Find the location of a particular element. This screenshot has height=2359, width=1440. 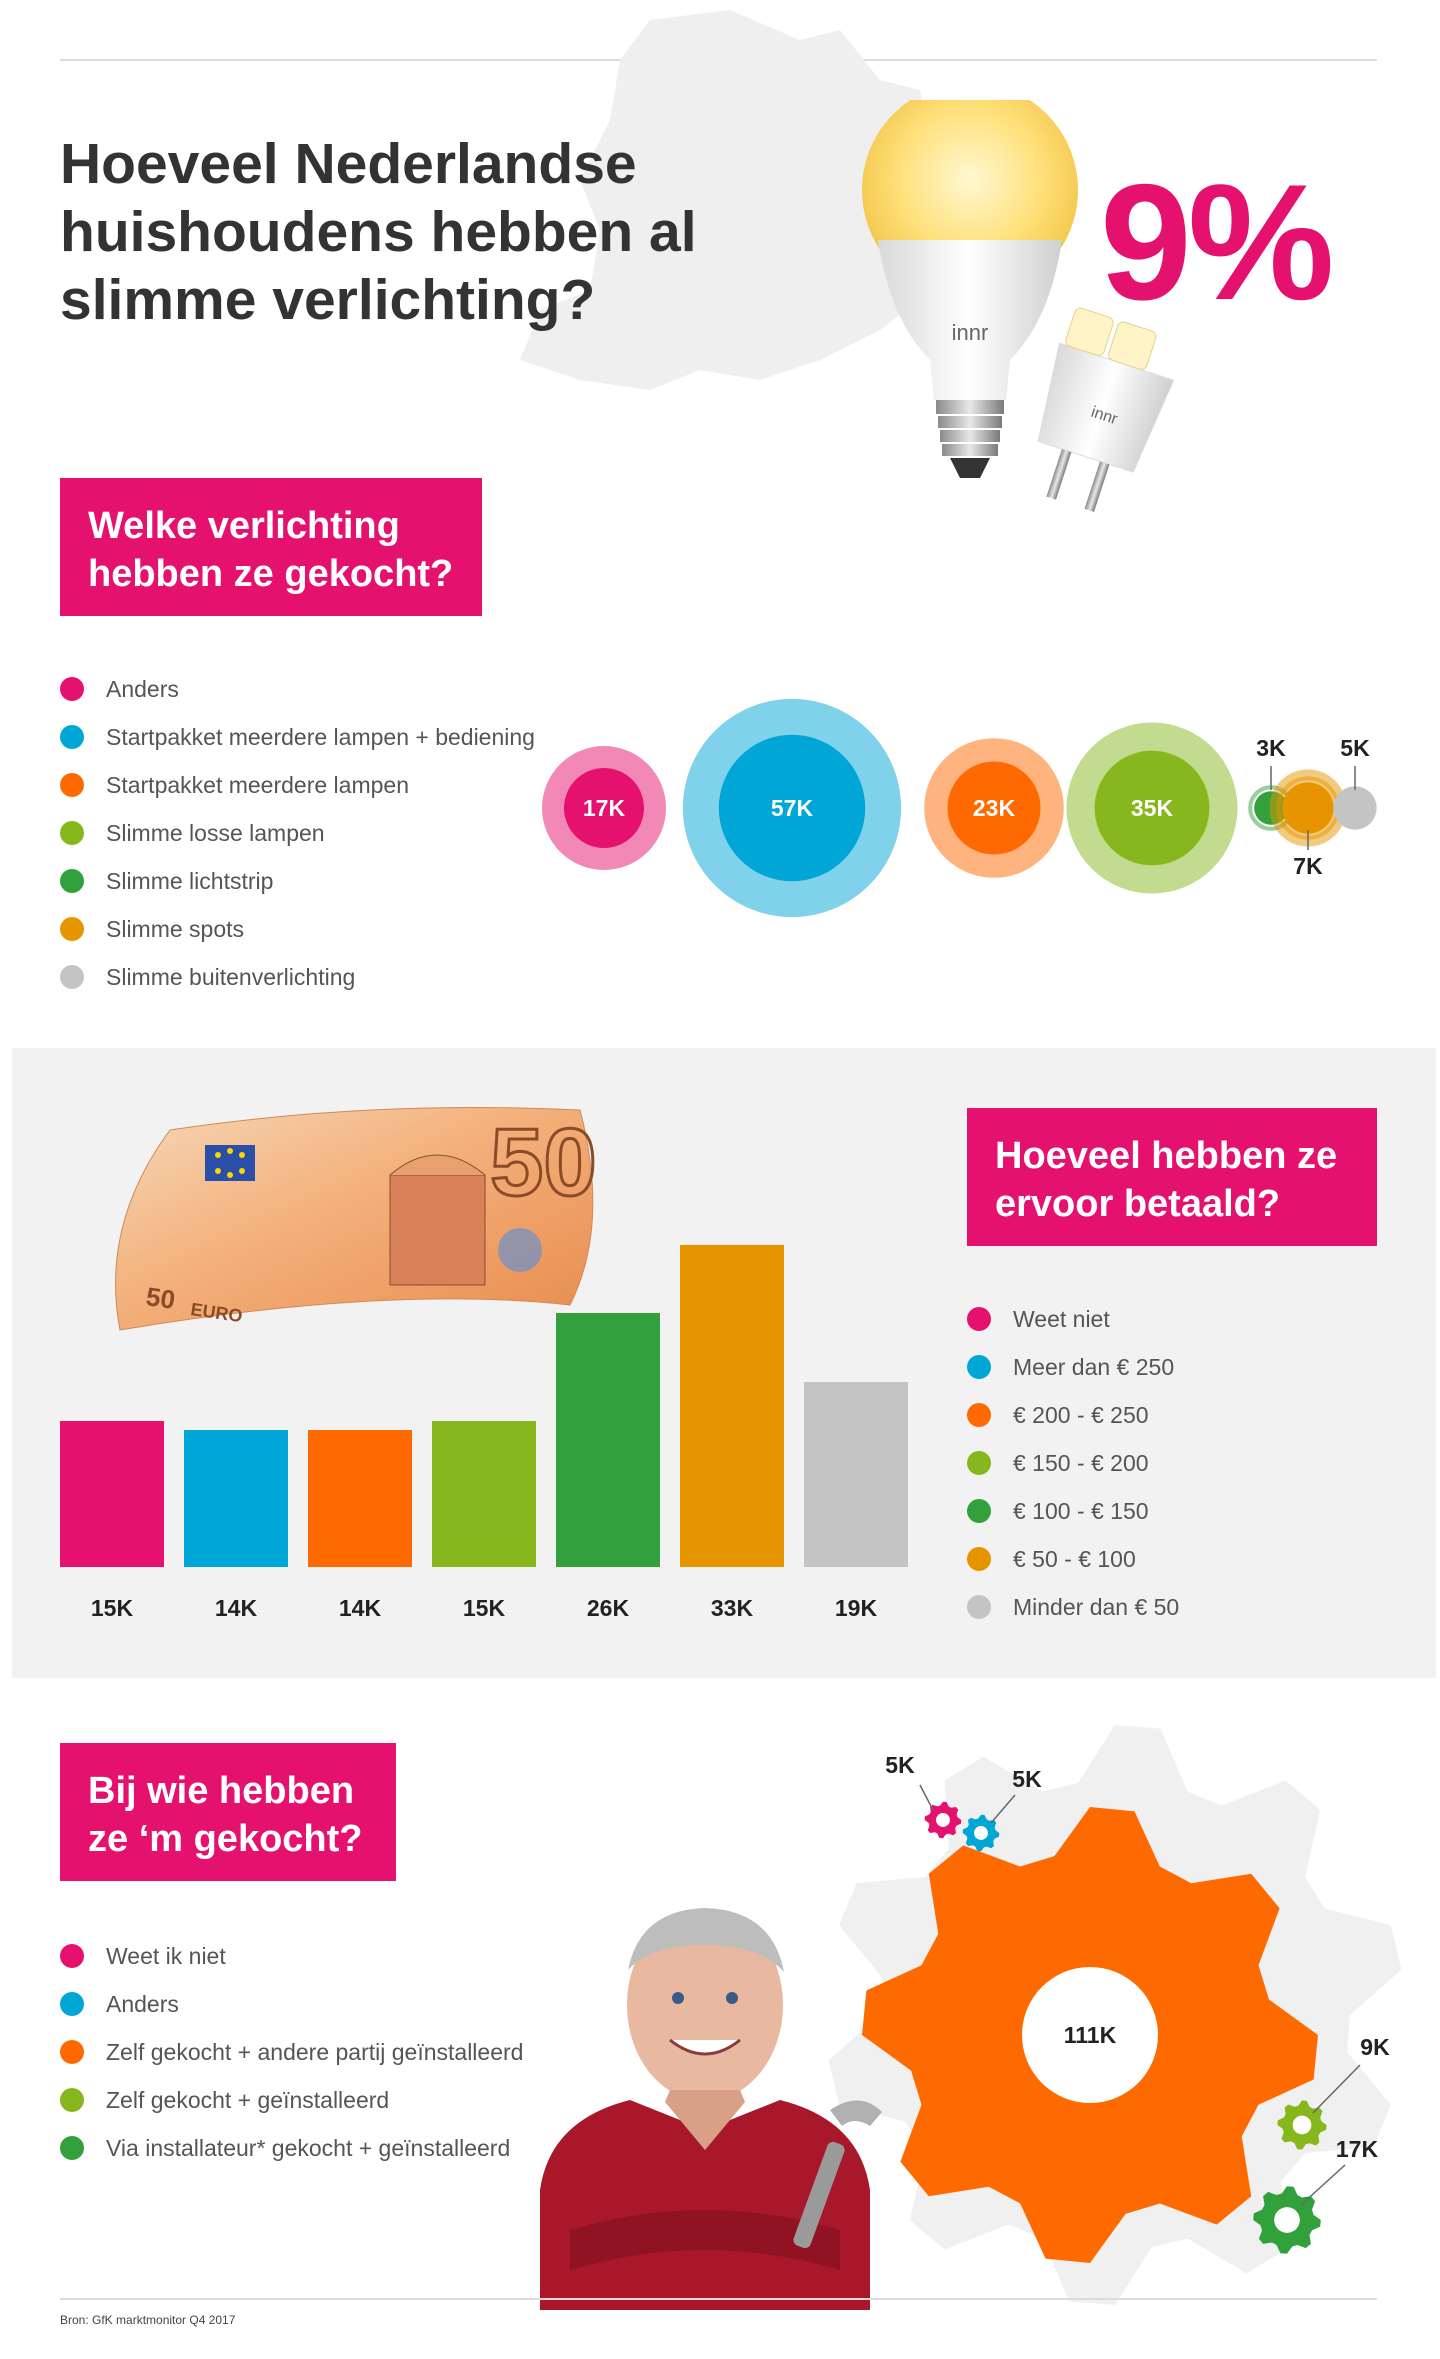

section2-heading: Hoeveel hebben ze ervoor betaald? is located at coordinates (1172, 1177).